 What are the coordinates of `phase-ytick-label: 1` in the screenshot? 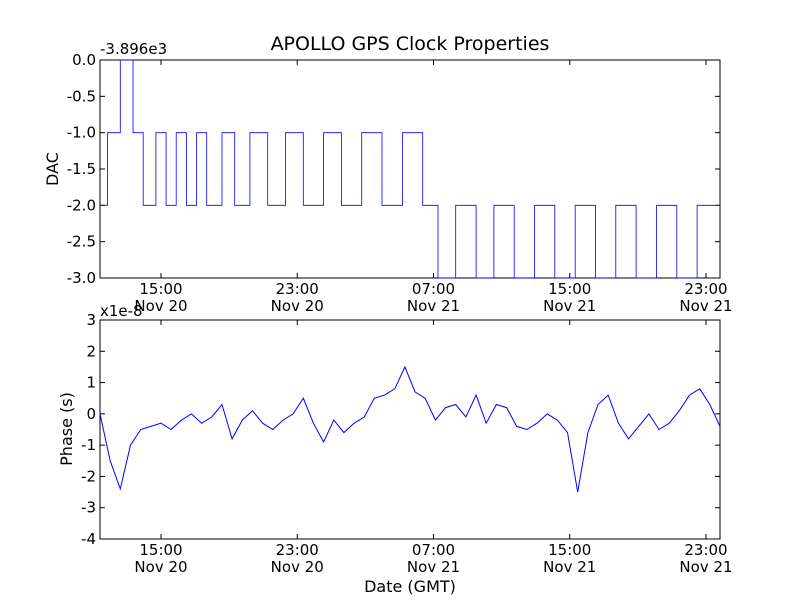 It's located at (91, 383).